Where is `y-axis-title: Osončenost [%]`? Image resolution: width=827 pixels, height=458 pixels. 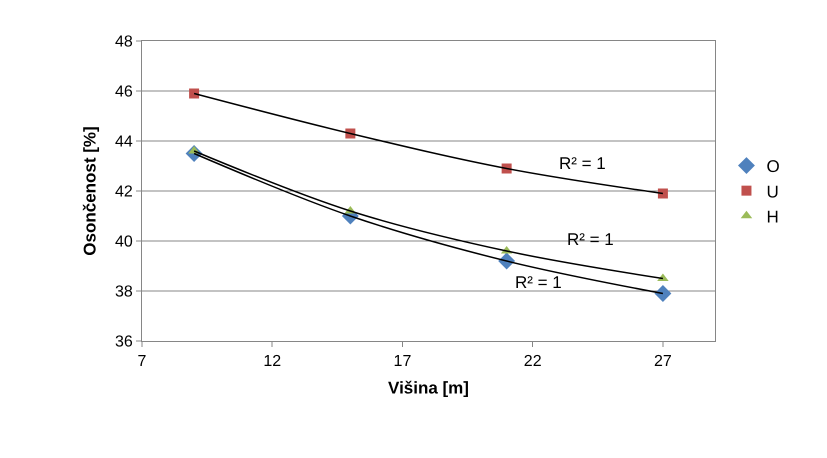
y-axis-title: Osončenost [%] is located at coordinates (90, 191).